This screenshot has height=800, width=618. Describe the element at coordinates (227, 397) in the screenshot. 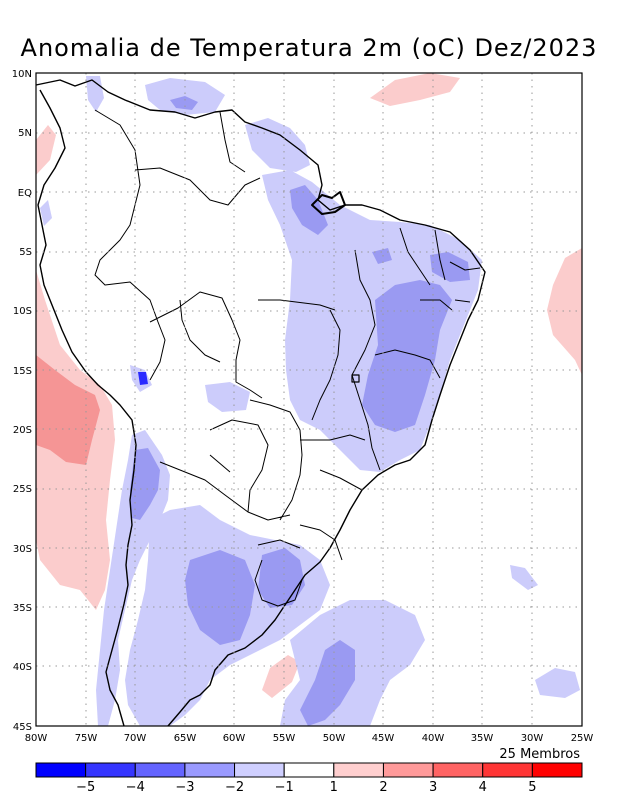

I see `cold-area-bolivia` at that location.